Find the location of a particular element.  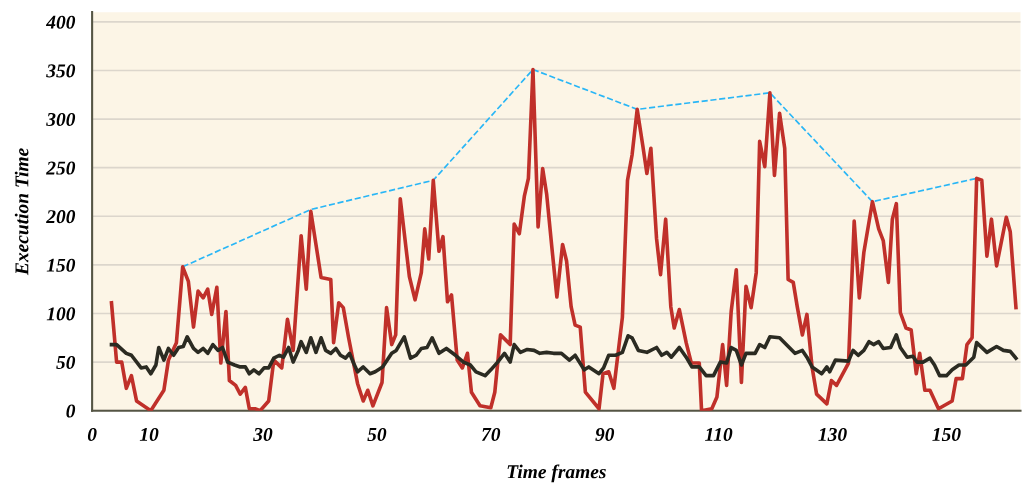

x-tick-label: 130 is located at coordinates (832, 434).